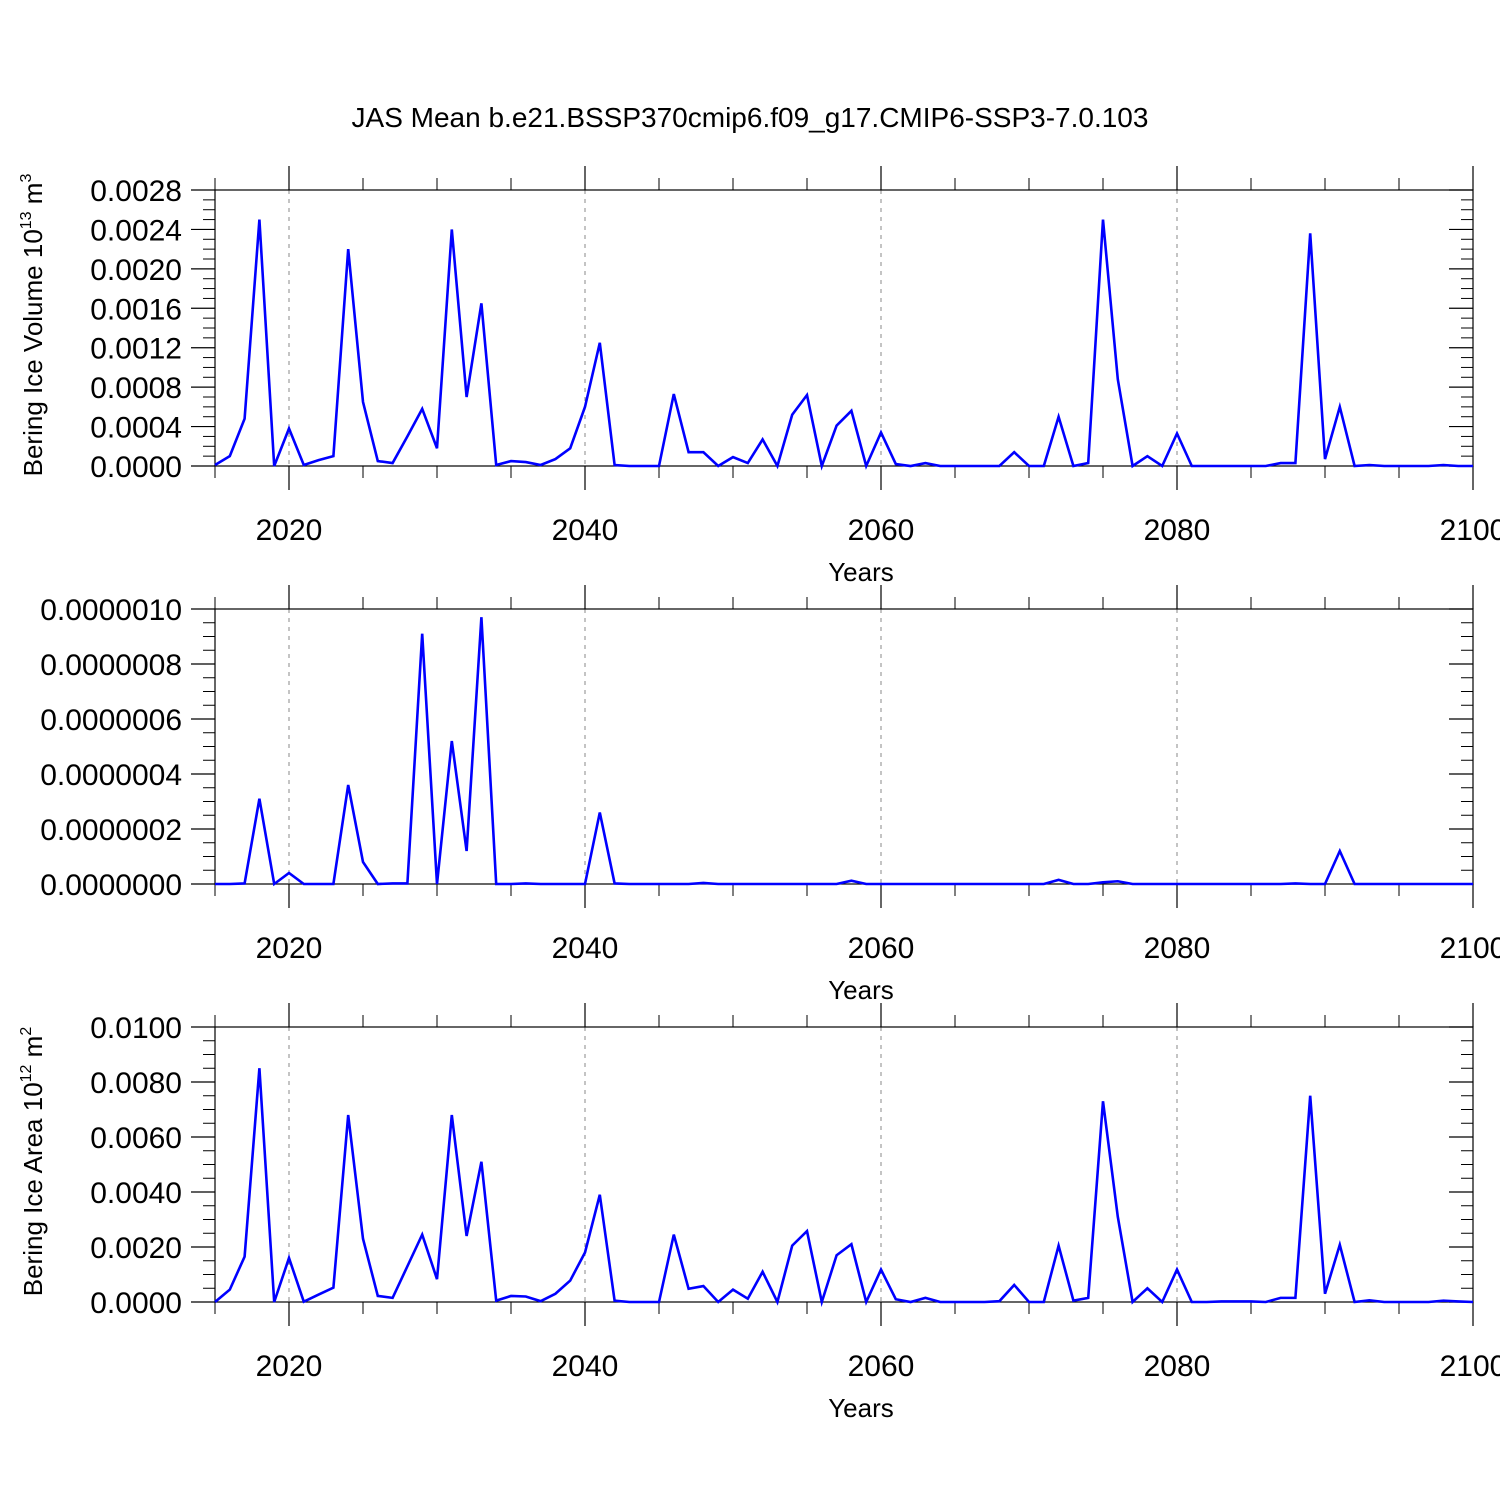 Image resolution: width=1500 pixels, height=1500 pixels. Describe the element at coordinates (136, 191) in the screenshot. I see `y-tick-label: 0.0028` at that location.